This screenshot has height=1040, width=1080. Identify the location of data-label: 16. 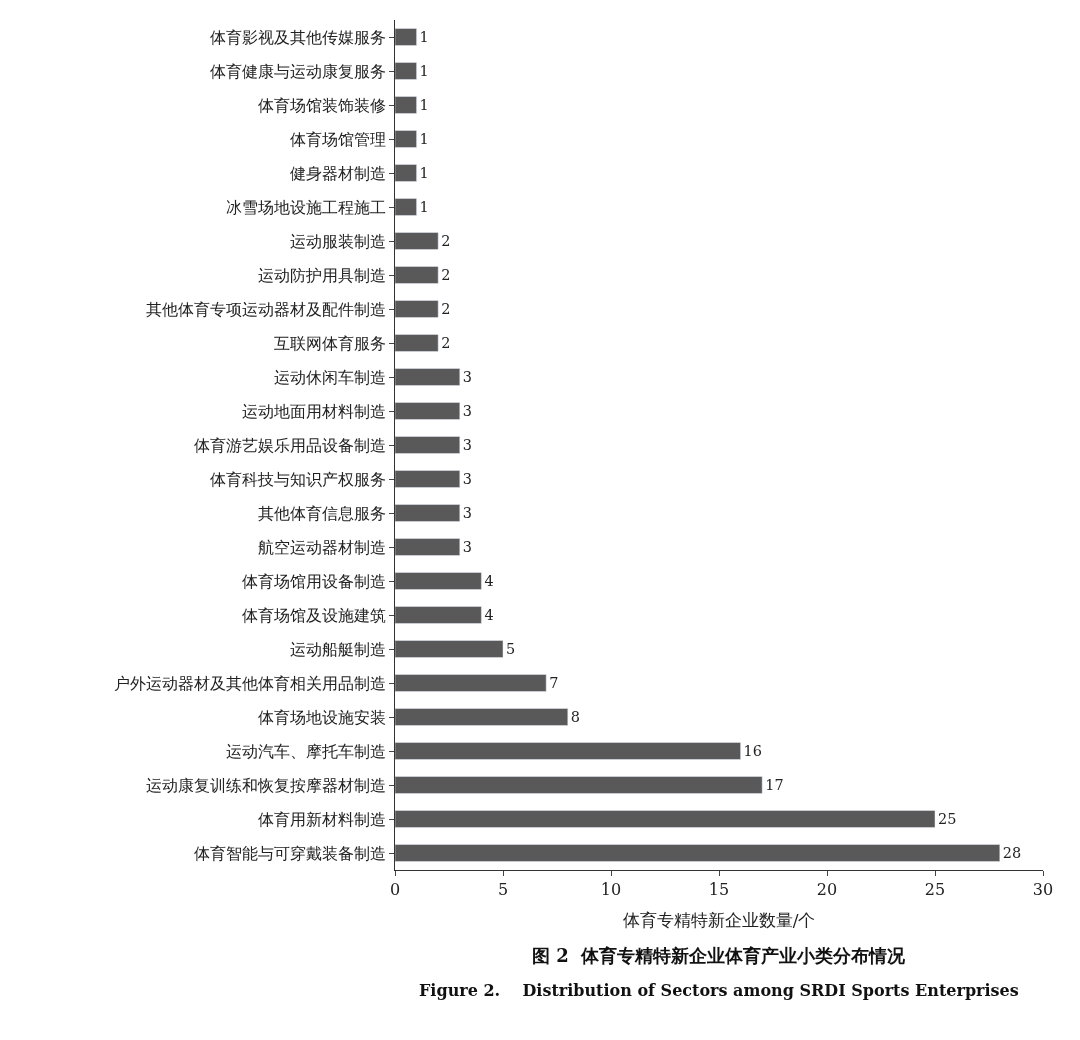
(752, 751).